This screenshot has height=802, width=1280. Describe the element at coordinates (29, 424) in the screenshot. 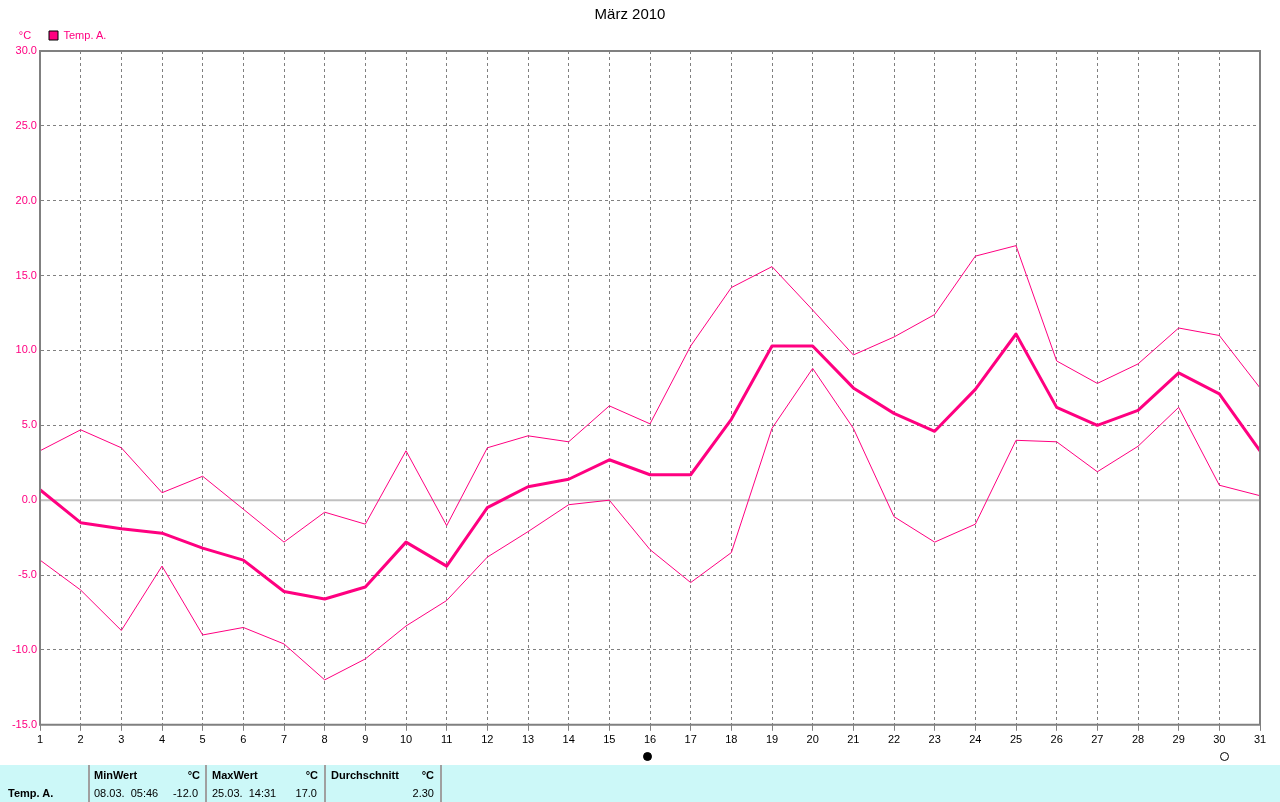

I see `y-tick-label: 5.0` at that location.